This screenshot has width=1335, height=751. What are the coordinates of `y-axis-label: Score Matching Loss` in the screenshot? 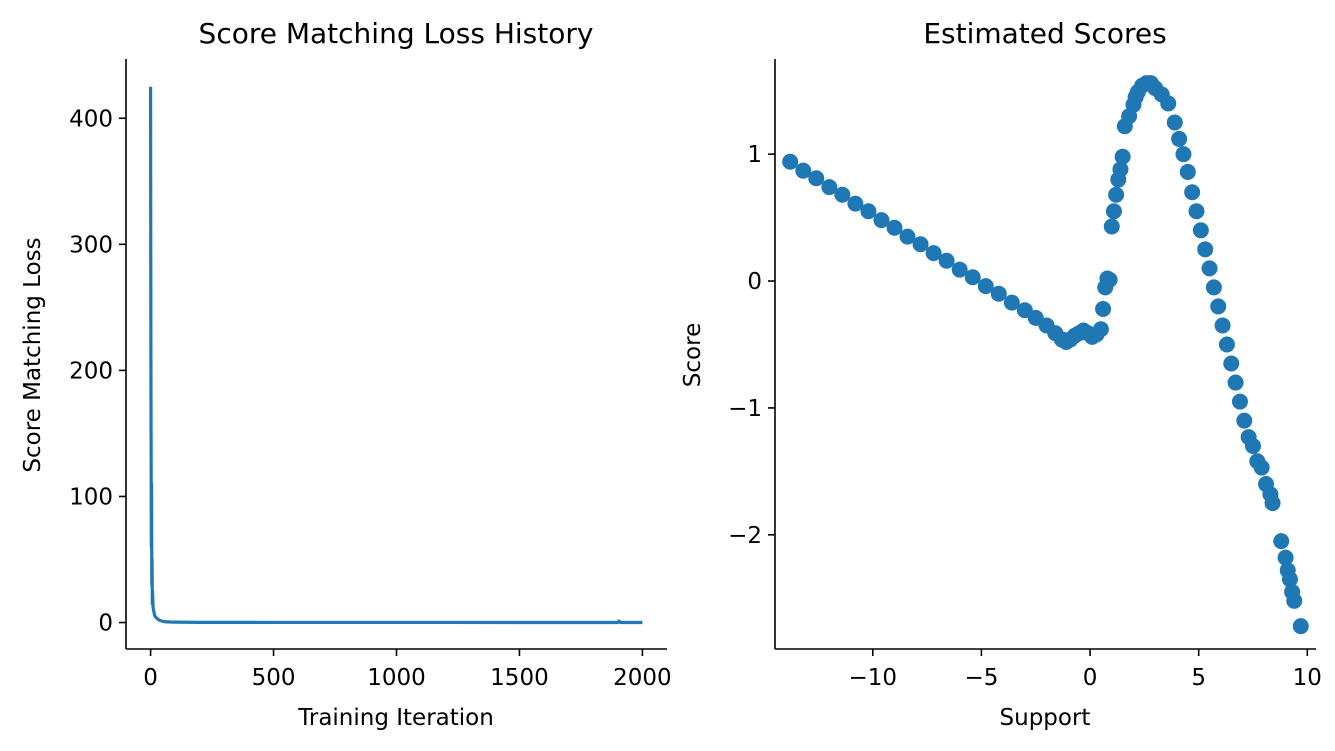 It's located at (33, 354).